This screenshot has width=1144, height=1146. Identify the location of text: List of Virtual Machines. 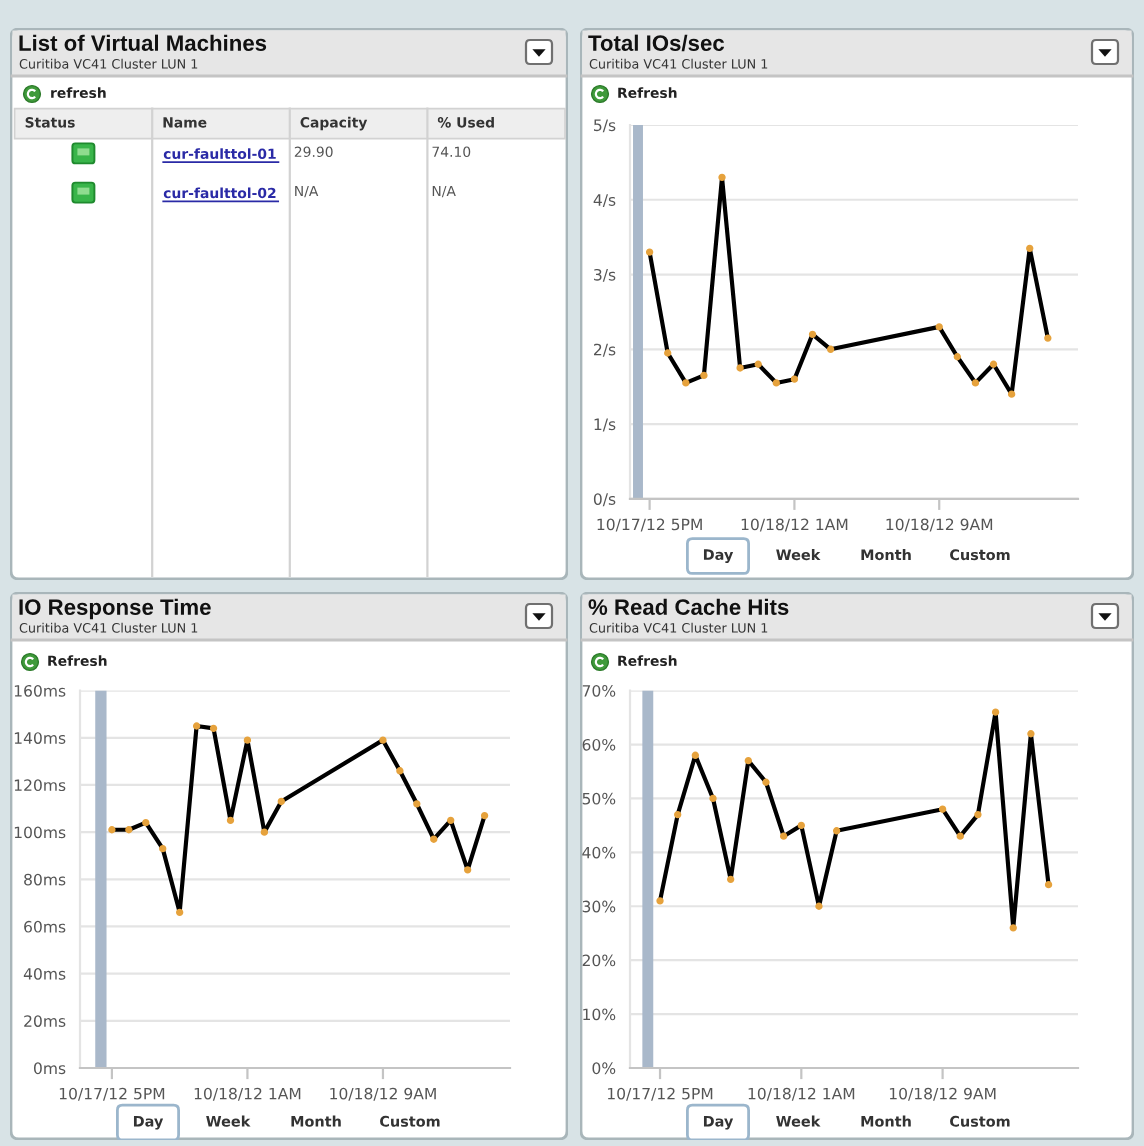
(143, 42).